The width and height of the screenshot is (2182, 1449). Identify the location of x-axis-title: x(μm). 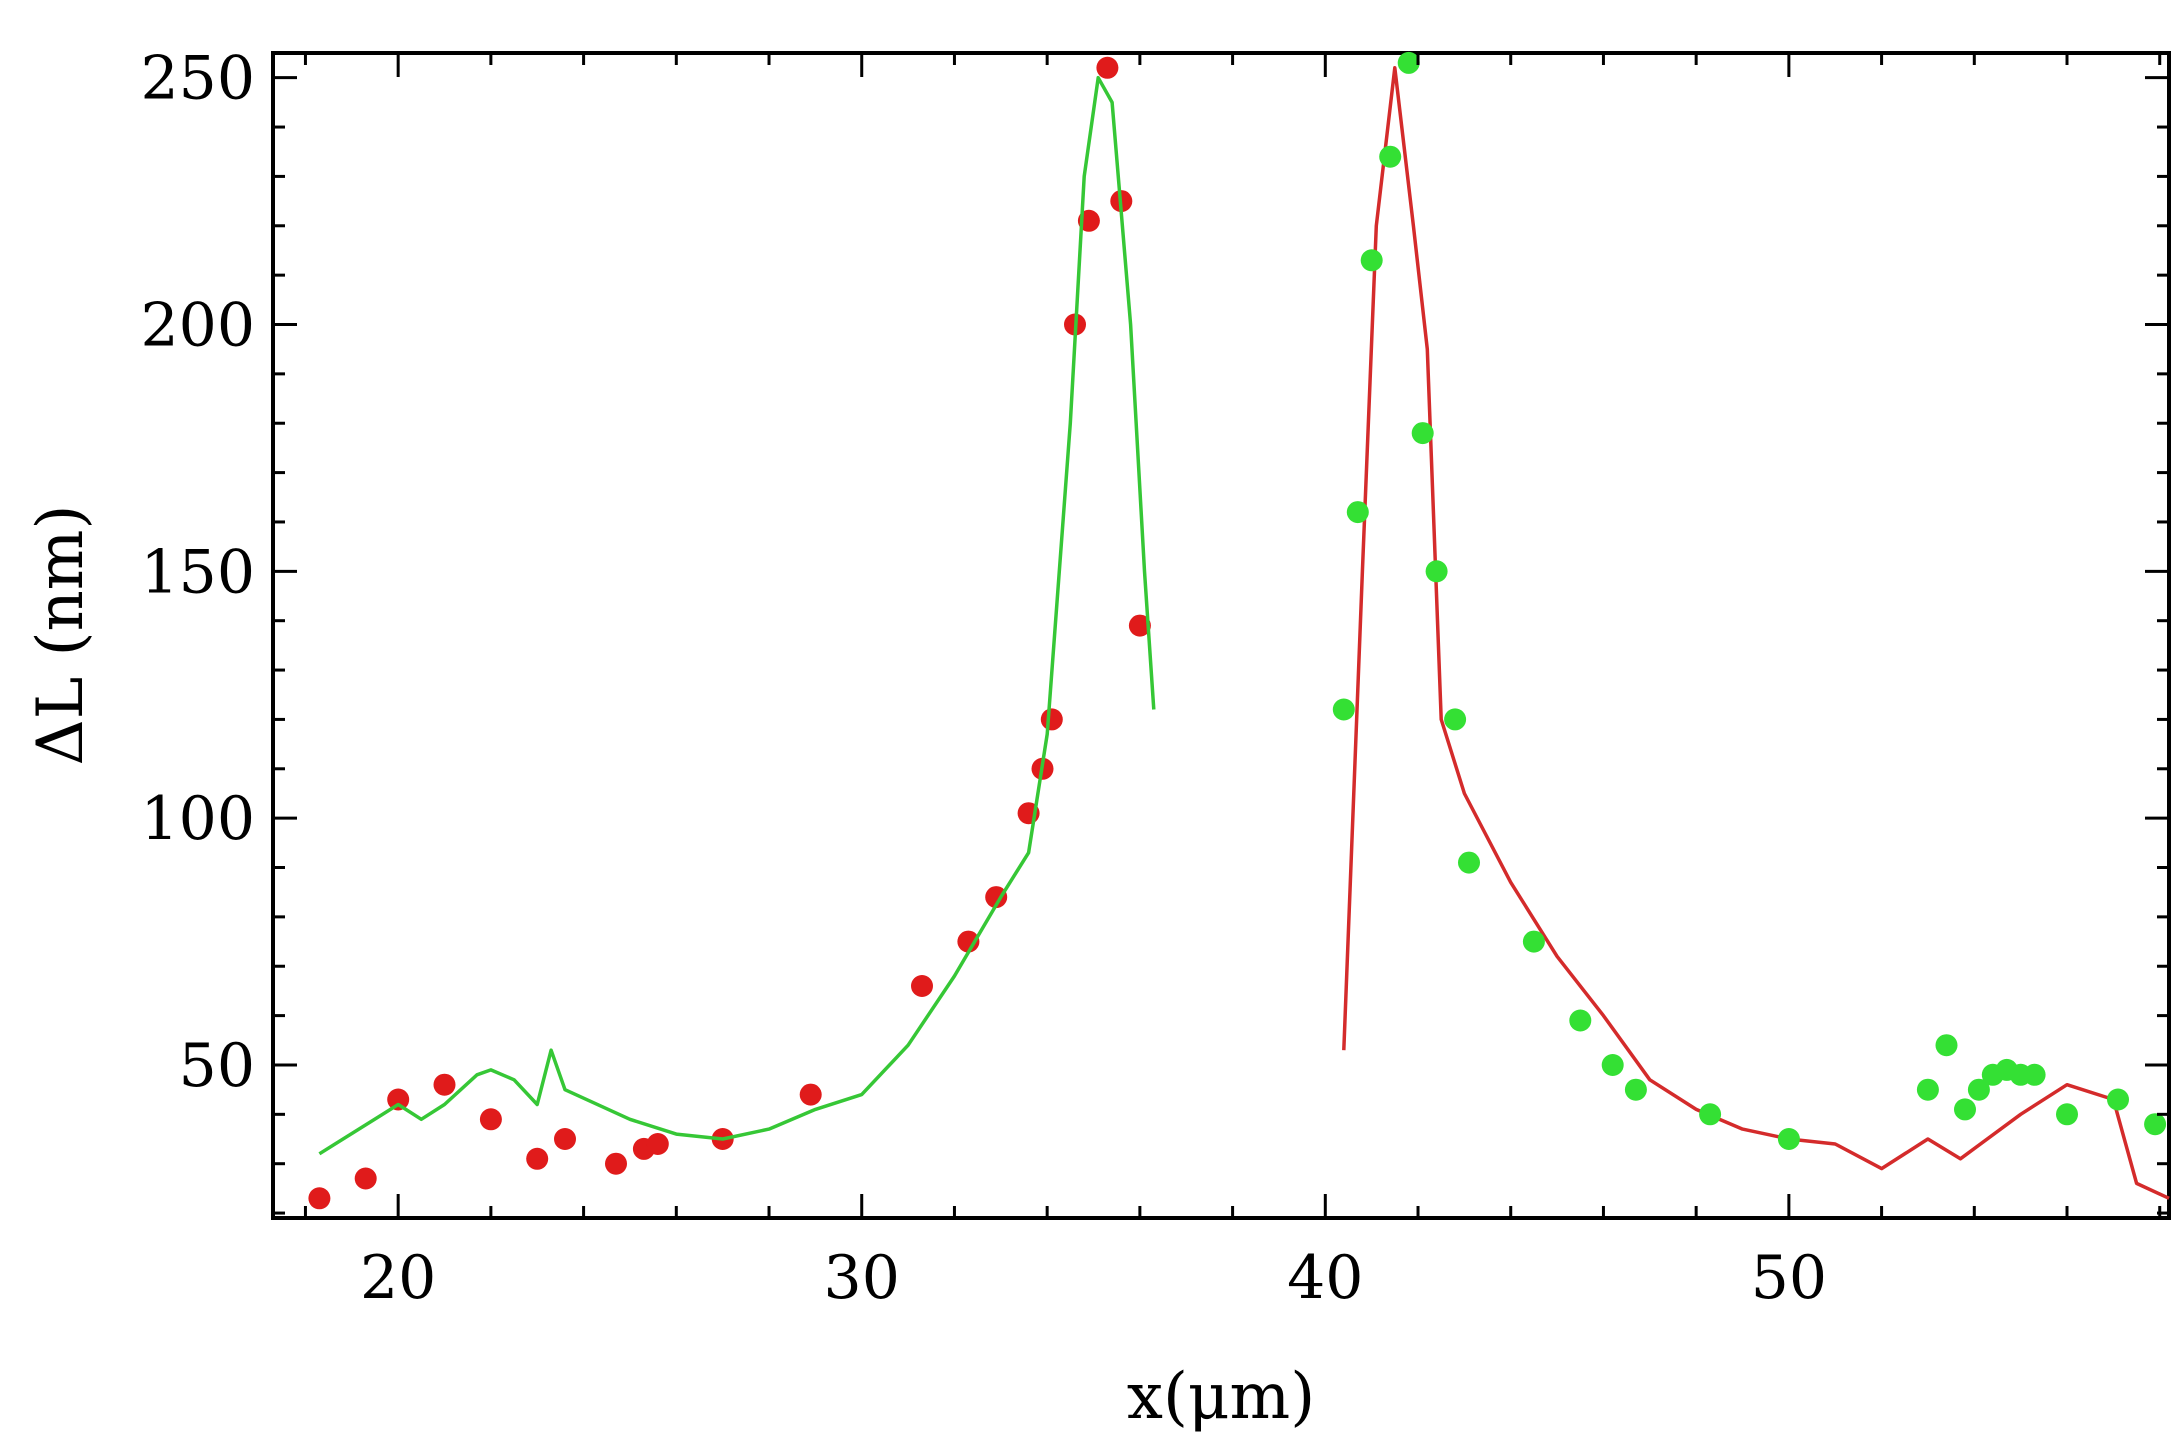
(1221, 1397).